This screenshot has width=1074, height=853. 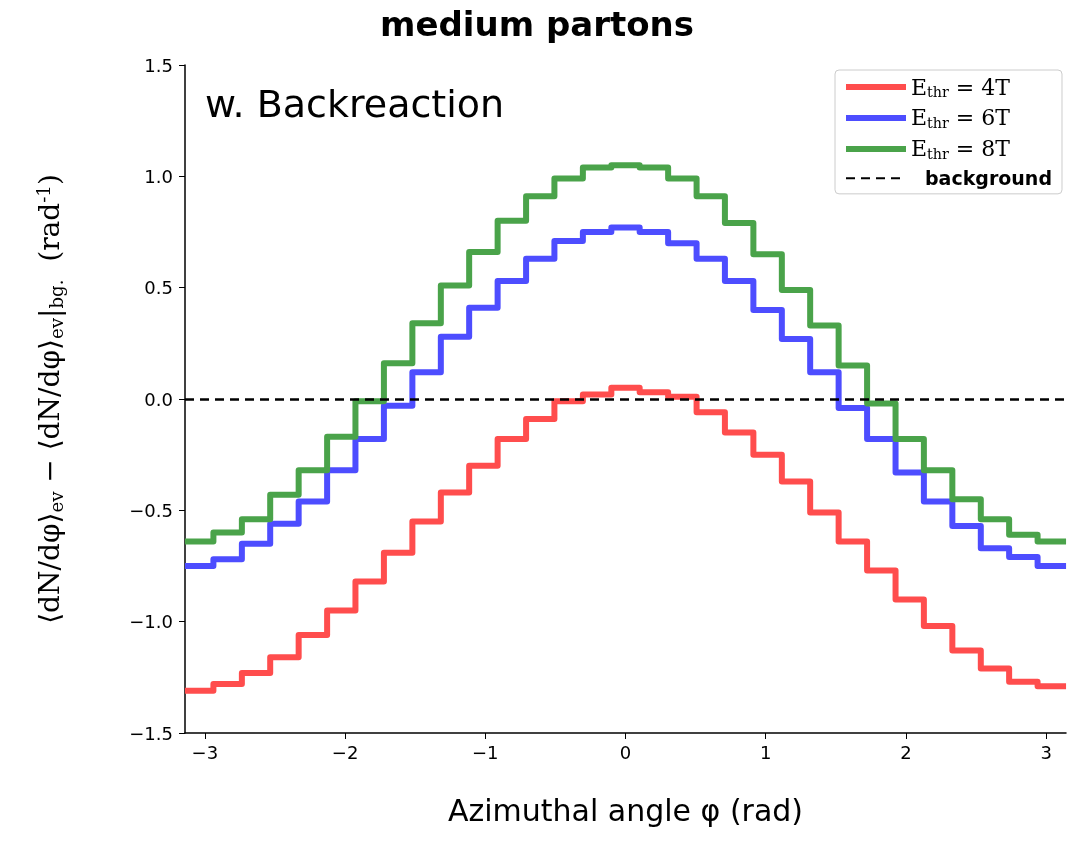 I want to click on y-tick-label: 0.5, so click(x=158, y=288).